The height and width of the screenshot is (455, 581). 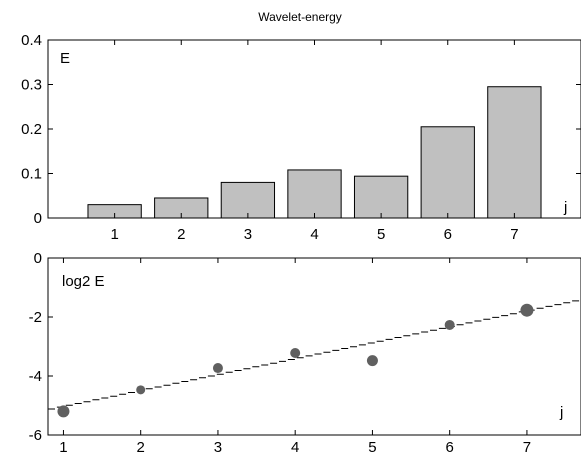 What do you see at coordinates (372, 447) in the screenshot?
I see `scatter-x-tick-label: 5` at bounding box center [372, 447].